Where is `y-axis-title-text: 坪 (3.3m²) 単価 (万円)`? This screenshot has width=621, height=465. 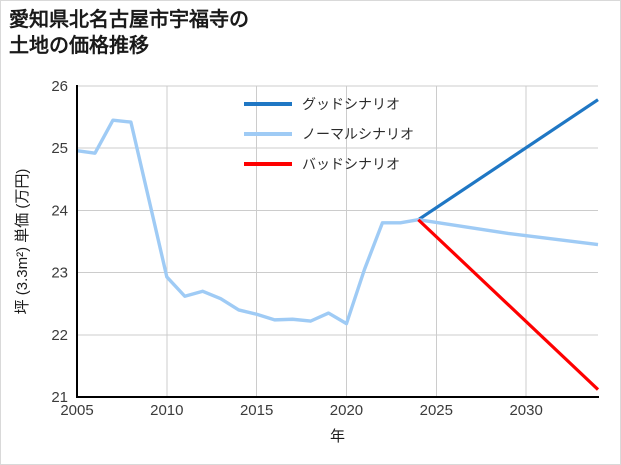 y-axis-title-text: 坪 (3.3m²) 単価 (万円) is located at coordinates (22, 242).